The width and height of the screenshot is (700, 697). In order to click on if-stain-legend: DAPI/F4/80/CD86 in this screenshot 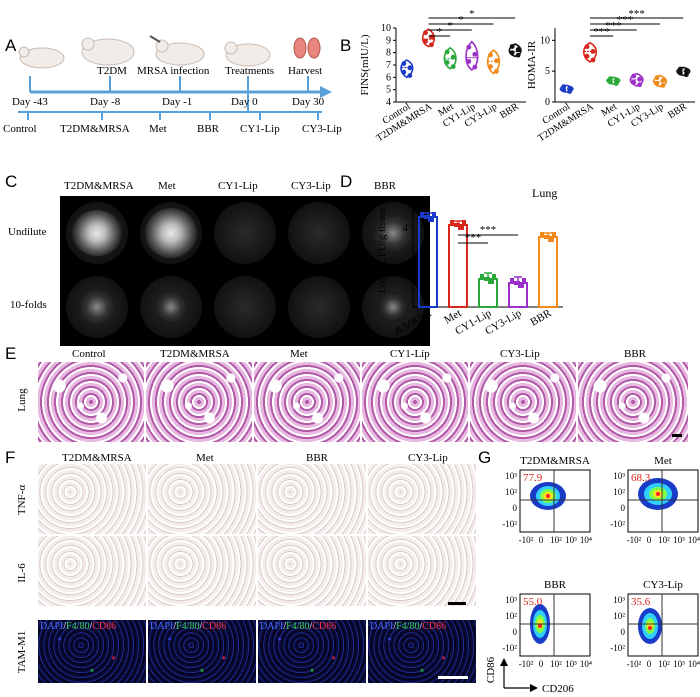, I will do `click(408, 626)`.